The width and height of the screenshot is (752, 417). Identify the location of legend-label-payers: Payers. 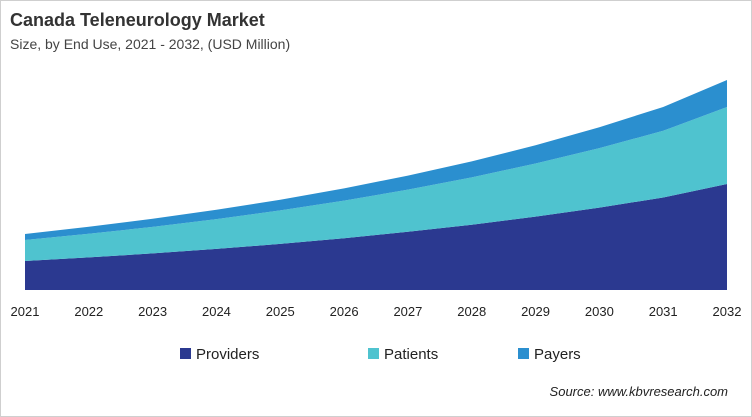
(557, 354).